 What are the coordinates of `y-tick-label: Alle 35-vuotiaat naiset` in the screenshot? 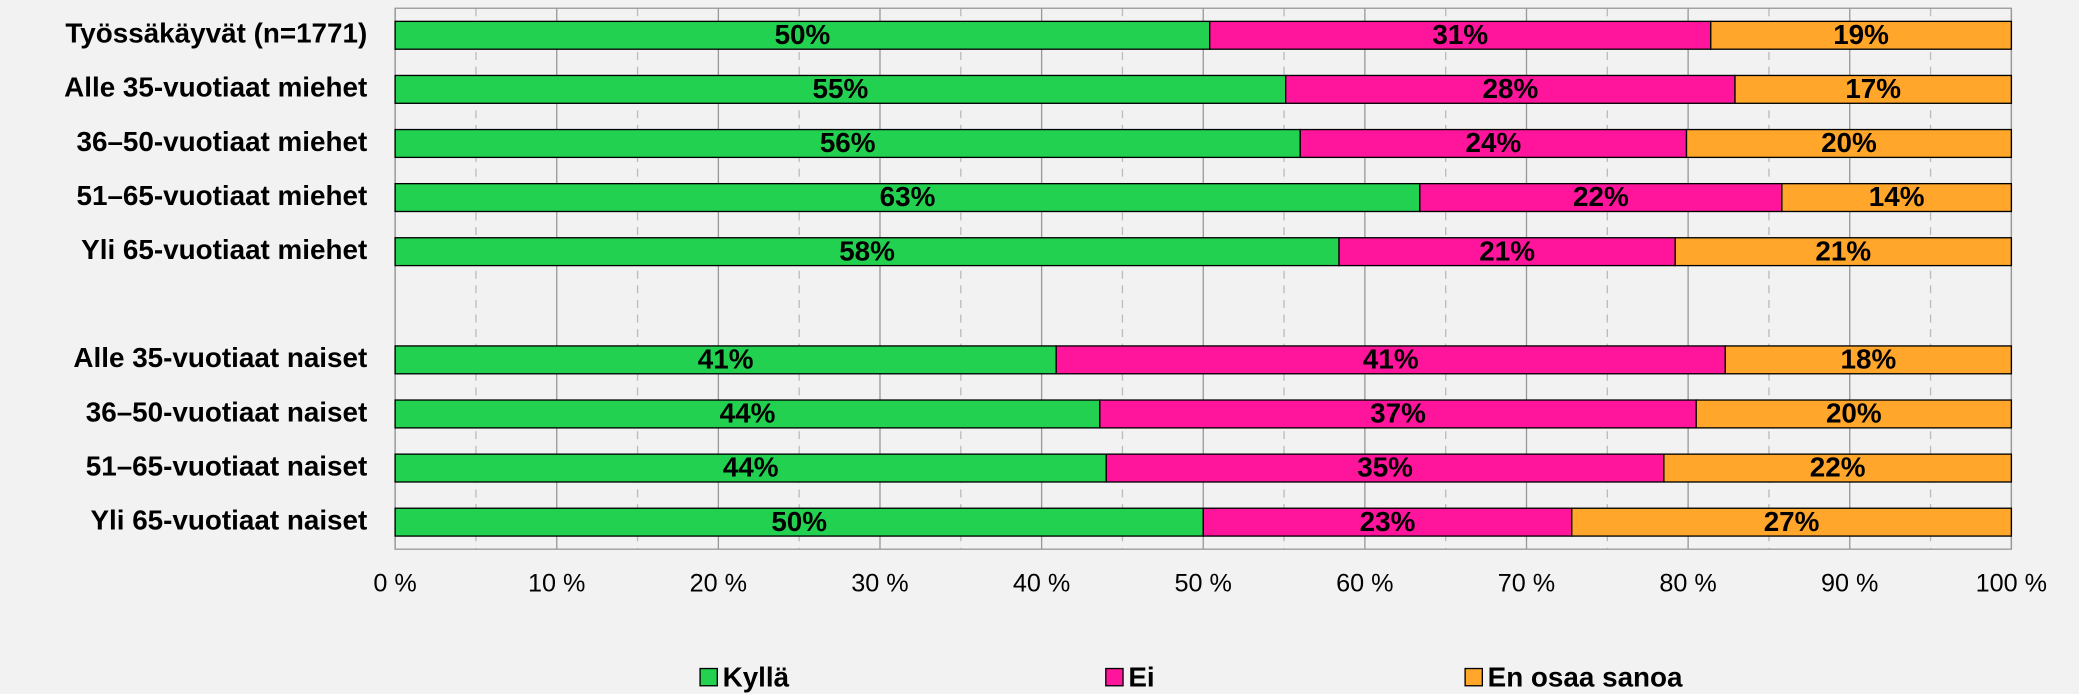 It's located at (220, 357).